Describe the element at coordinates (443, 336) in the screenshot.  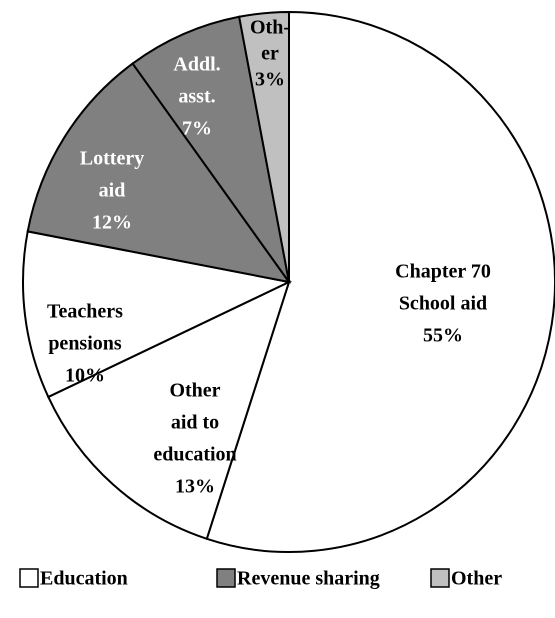
I see `slice-value-label: 55%` at that location.